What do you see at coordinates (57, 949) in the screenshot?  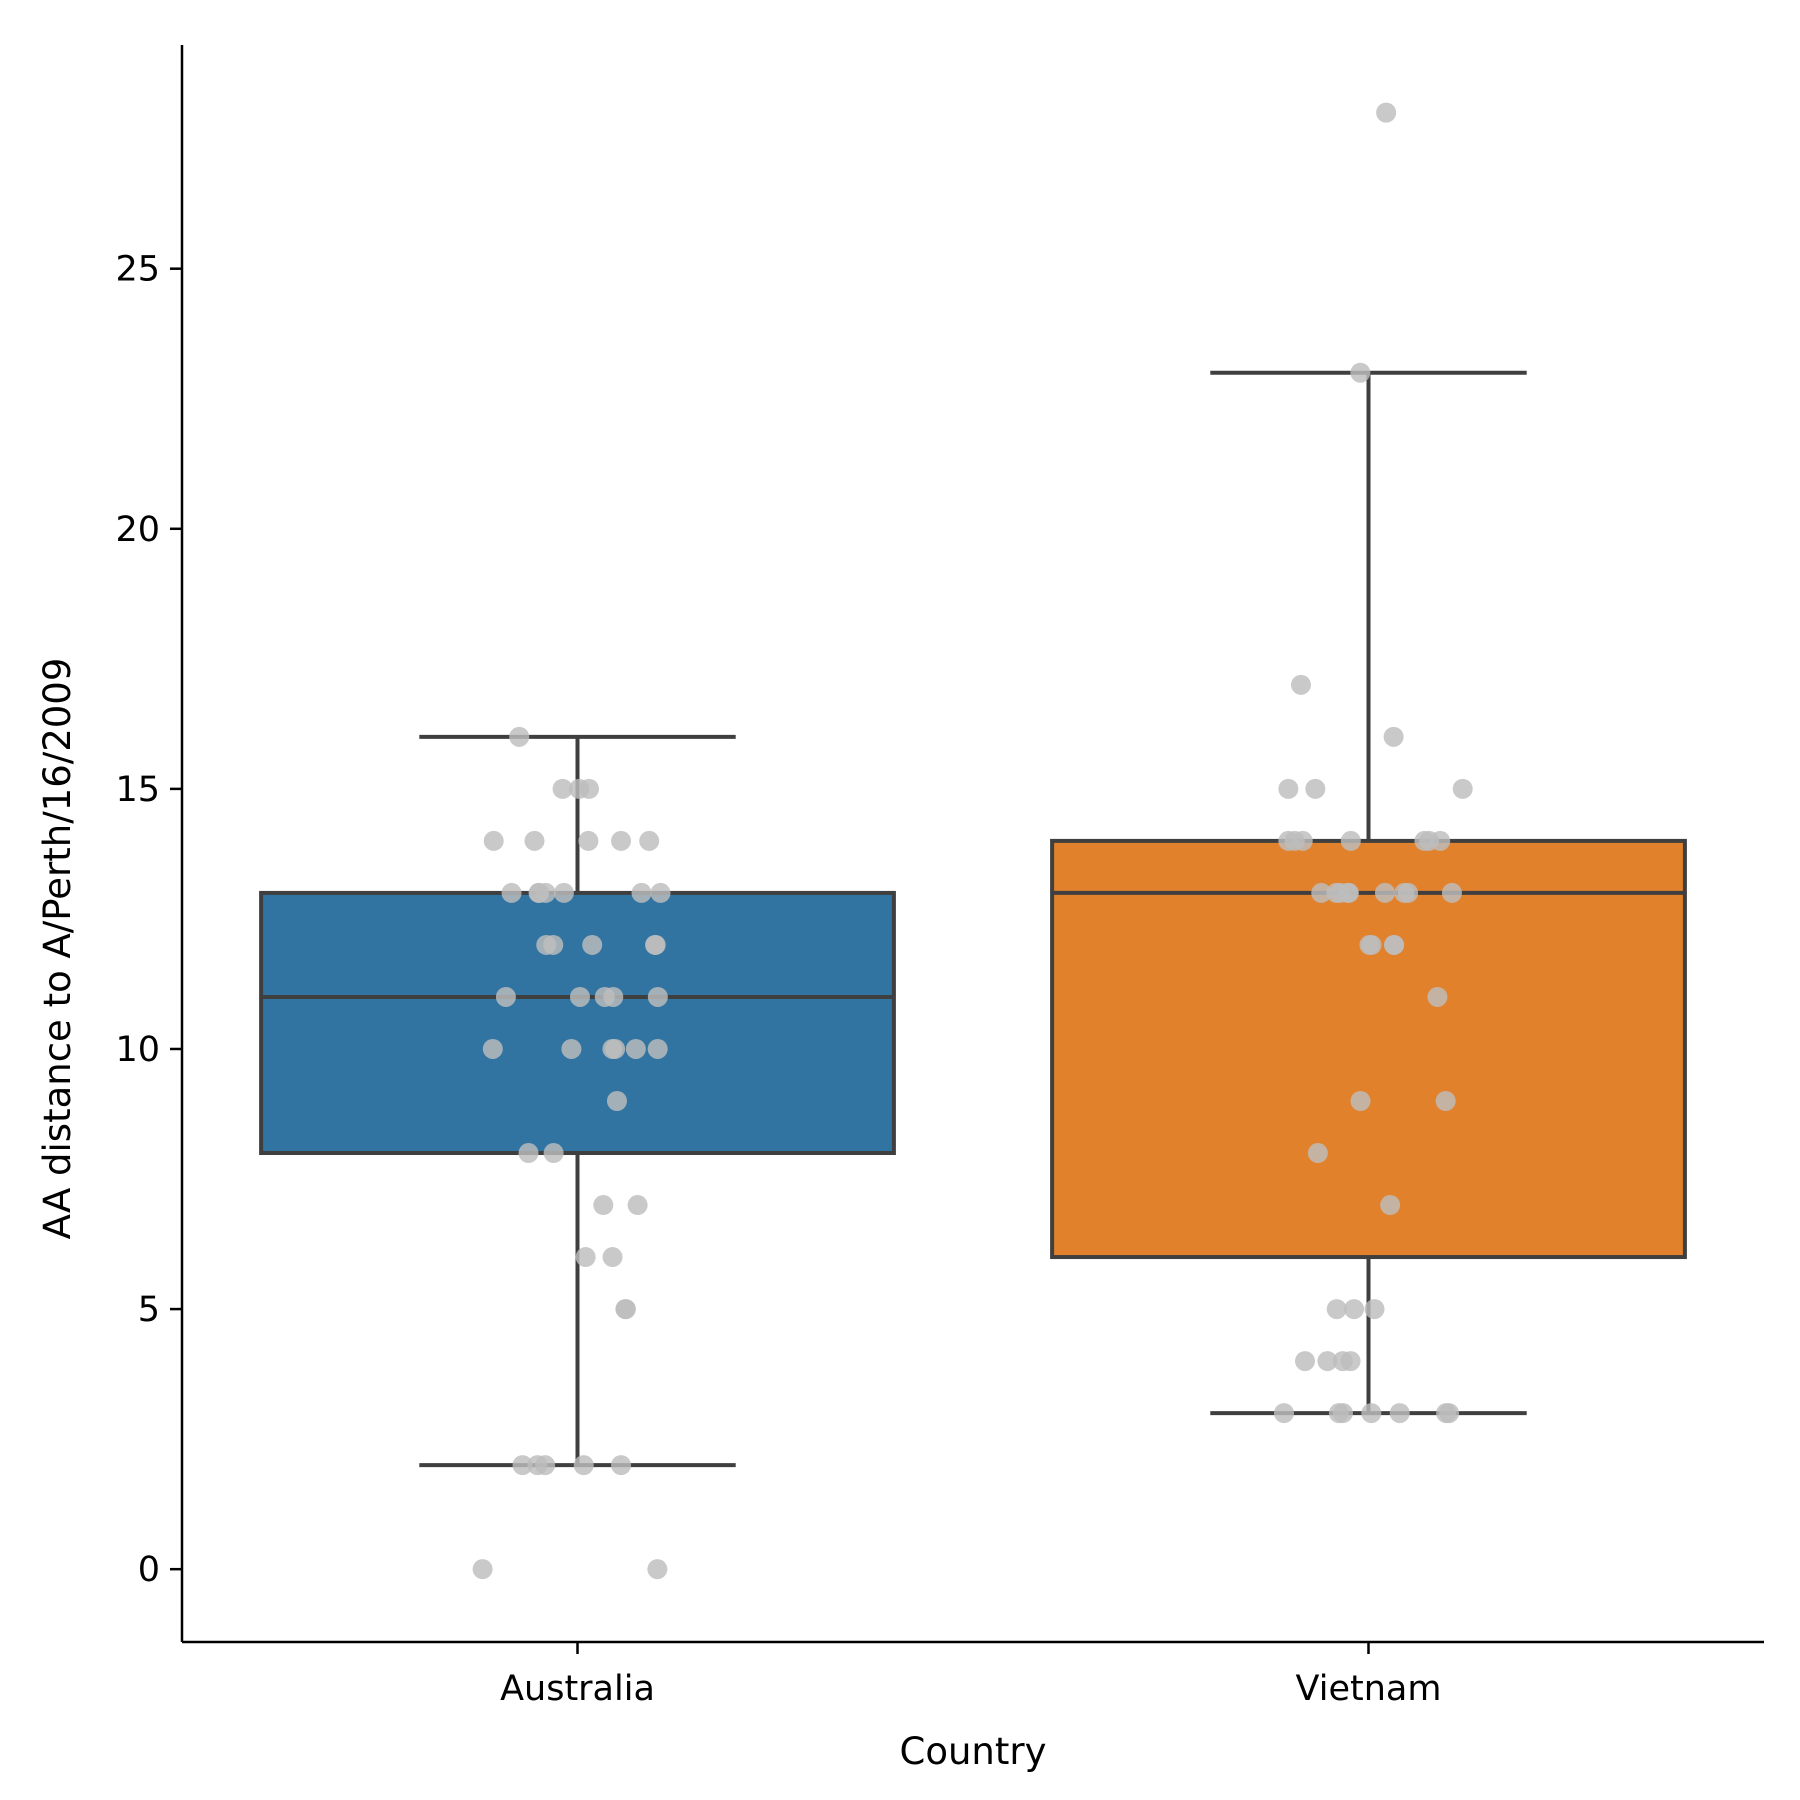 I see `y-axis-title: AA distance to A/Perth/16/2009` at bounding box center [57, 949].